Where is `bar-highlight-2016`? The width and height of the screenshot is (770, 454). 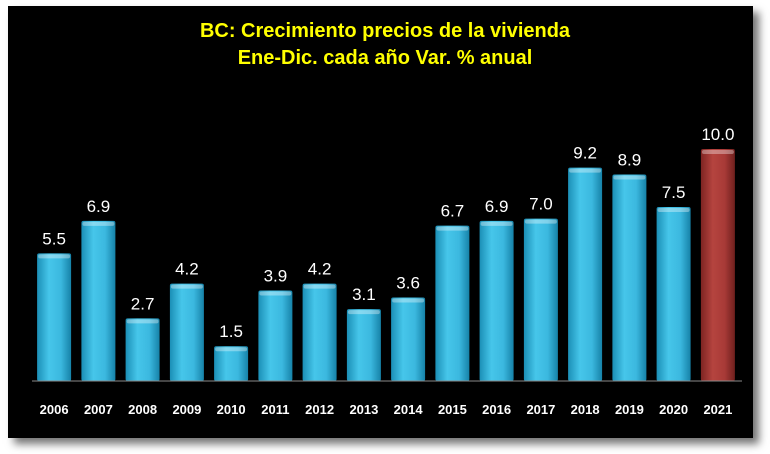 bar-highlight-2016 is located at coordinates (496, 223).